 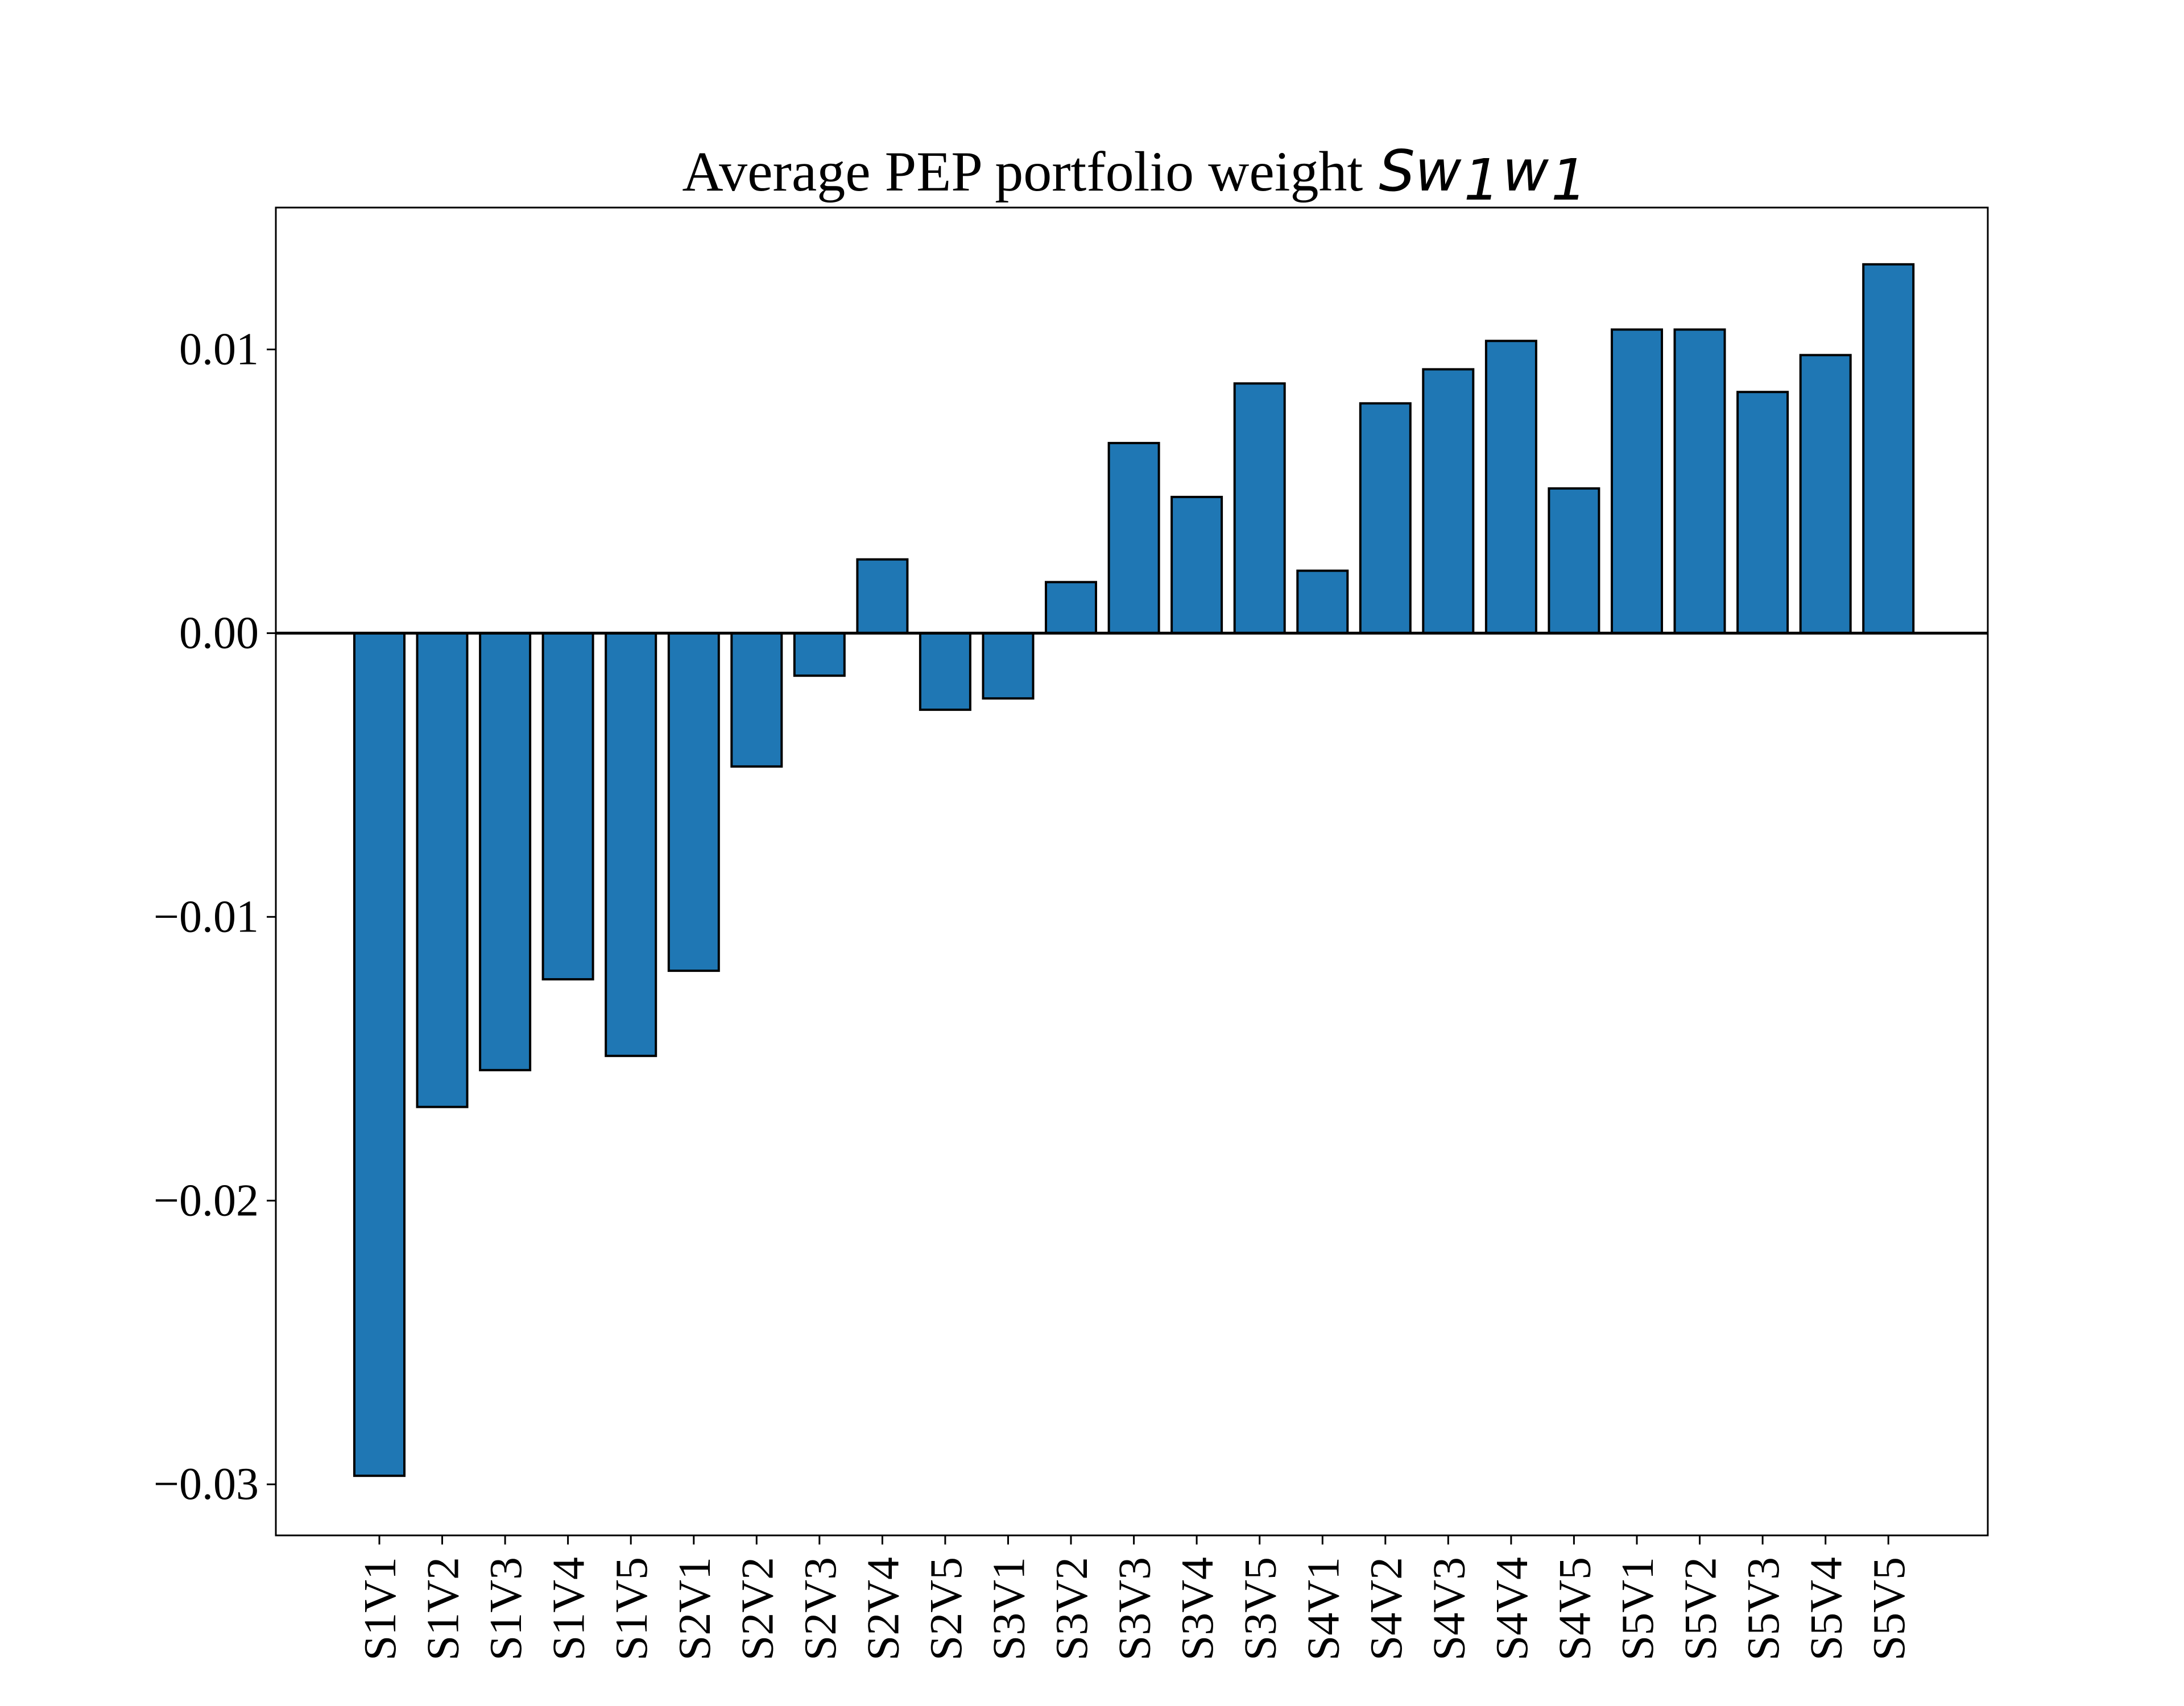 I want to click on bar-s5v3, so click(x=1762, y=513).